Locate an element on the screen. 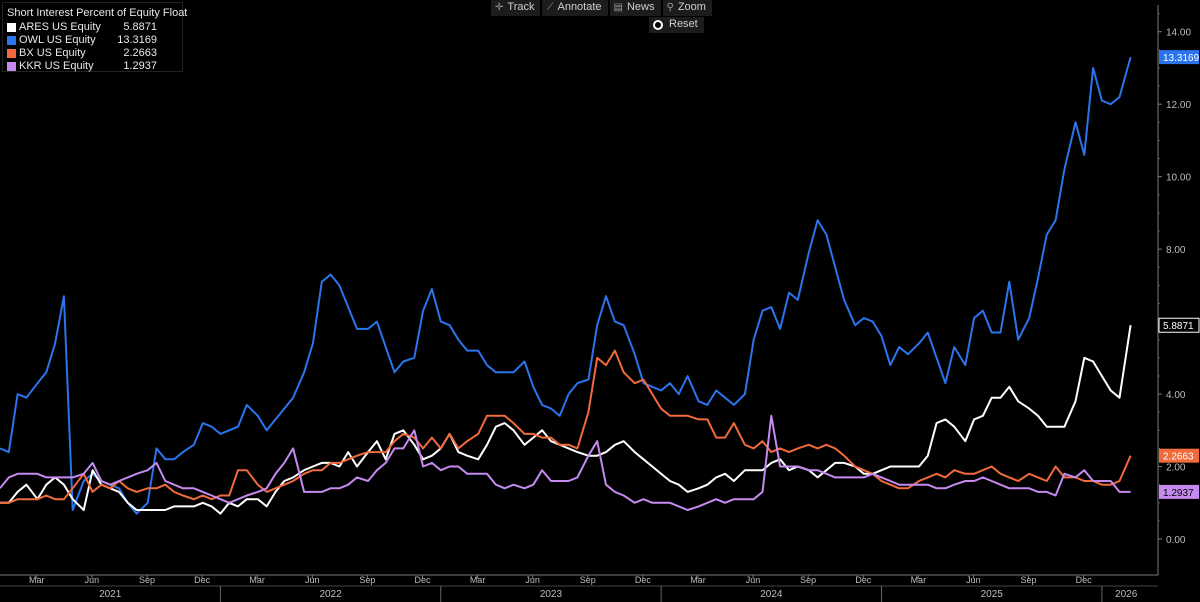  last-value-label: 1.2937 is located at coordinates (1178, 493).